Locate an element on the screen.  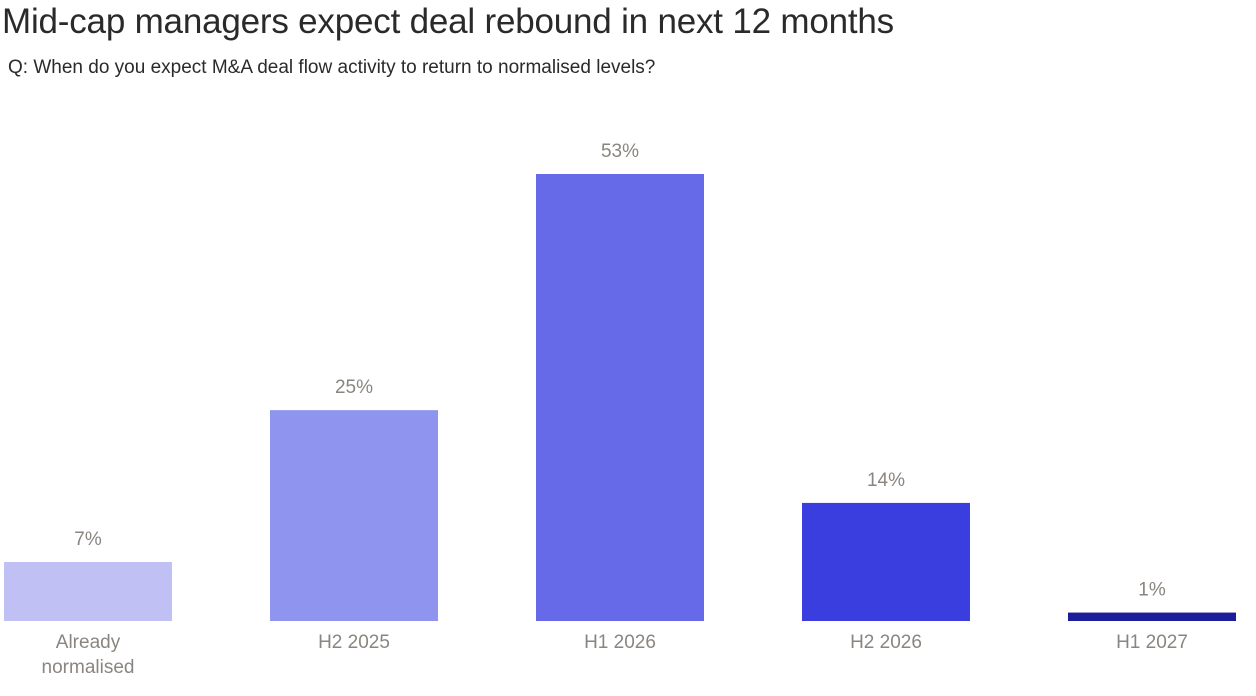
category-label: H1 2026 is located at coordinates (620, 642).